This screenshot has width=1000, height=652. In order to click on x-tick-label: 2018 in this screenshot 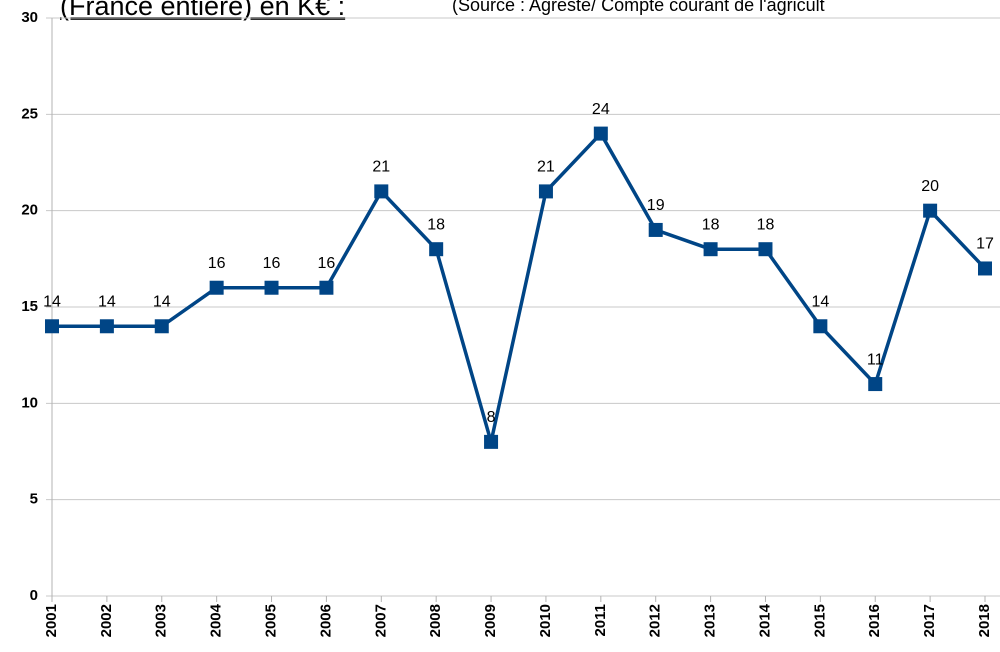, I will do `click(984, 620)`.